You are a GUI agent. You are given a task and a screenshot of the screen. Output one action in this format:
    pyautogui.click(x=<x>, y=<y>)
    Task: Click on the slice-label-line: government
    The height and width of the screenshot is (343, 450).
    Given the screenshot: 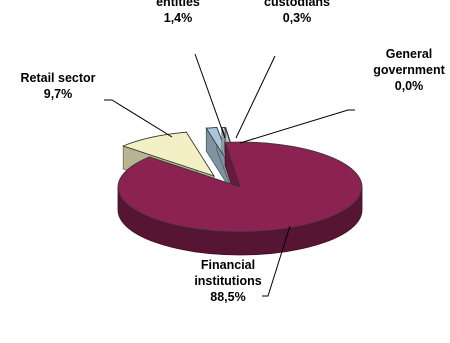 What is the action you would take?
    pyautogui.click(x=409, y=70)
    